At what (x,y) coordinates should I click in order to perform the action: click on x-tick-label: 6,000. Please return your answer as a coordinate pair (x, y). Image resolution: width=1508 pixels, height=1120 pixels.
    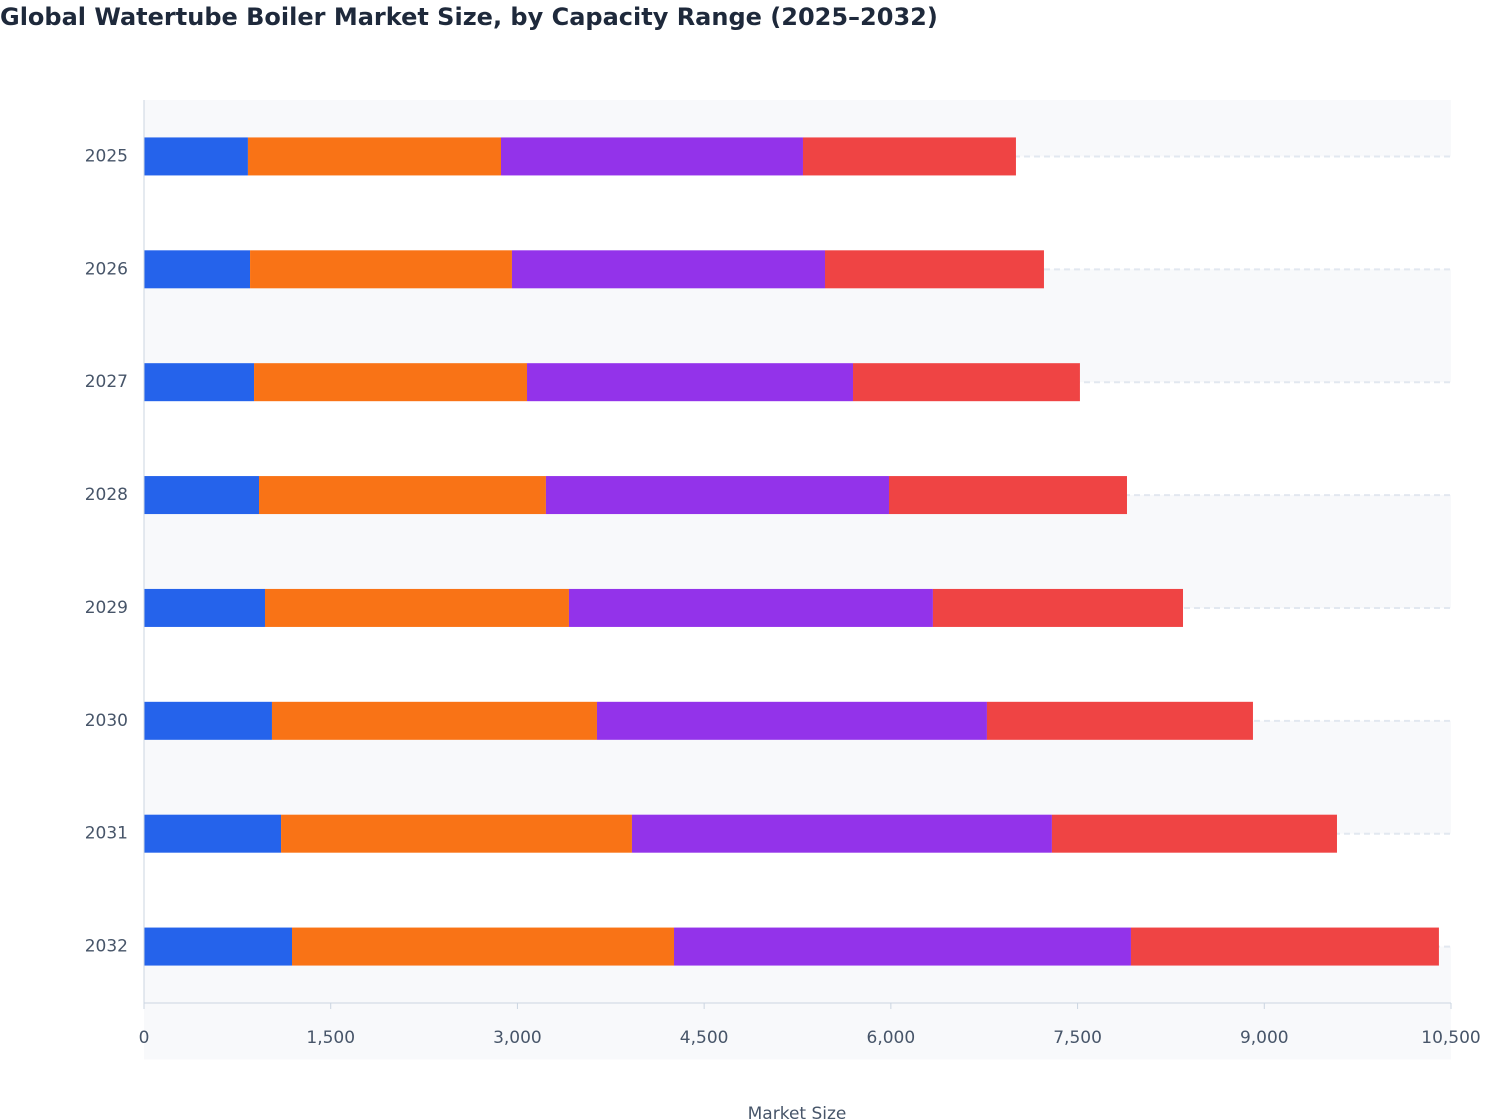
    Looking at the image, I should click on (891, 1038).